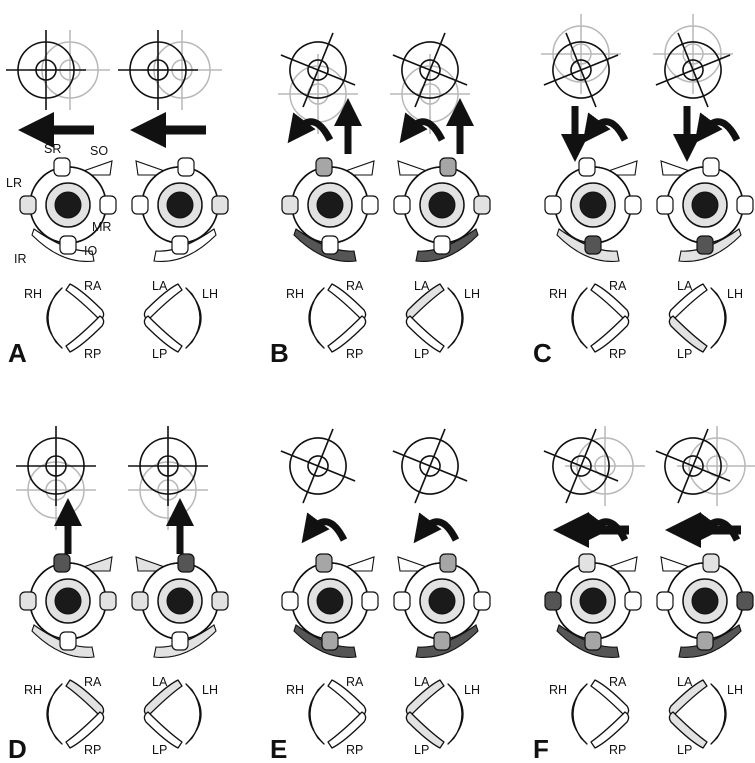 The image size is (755, 763). What do you see at coordinates (14, 183) in the screenshot?
I see `label-lr: LR` at bounding box center [14, 183].